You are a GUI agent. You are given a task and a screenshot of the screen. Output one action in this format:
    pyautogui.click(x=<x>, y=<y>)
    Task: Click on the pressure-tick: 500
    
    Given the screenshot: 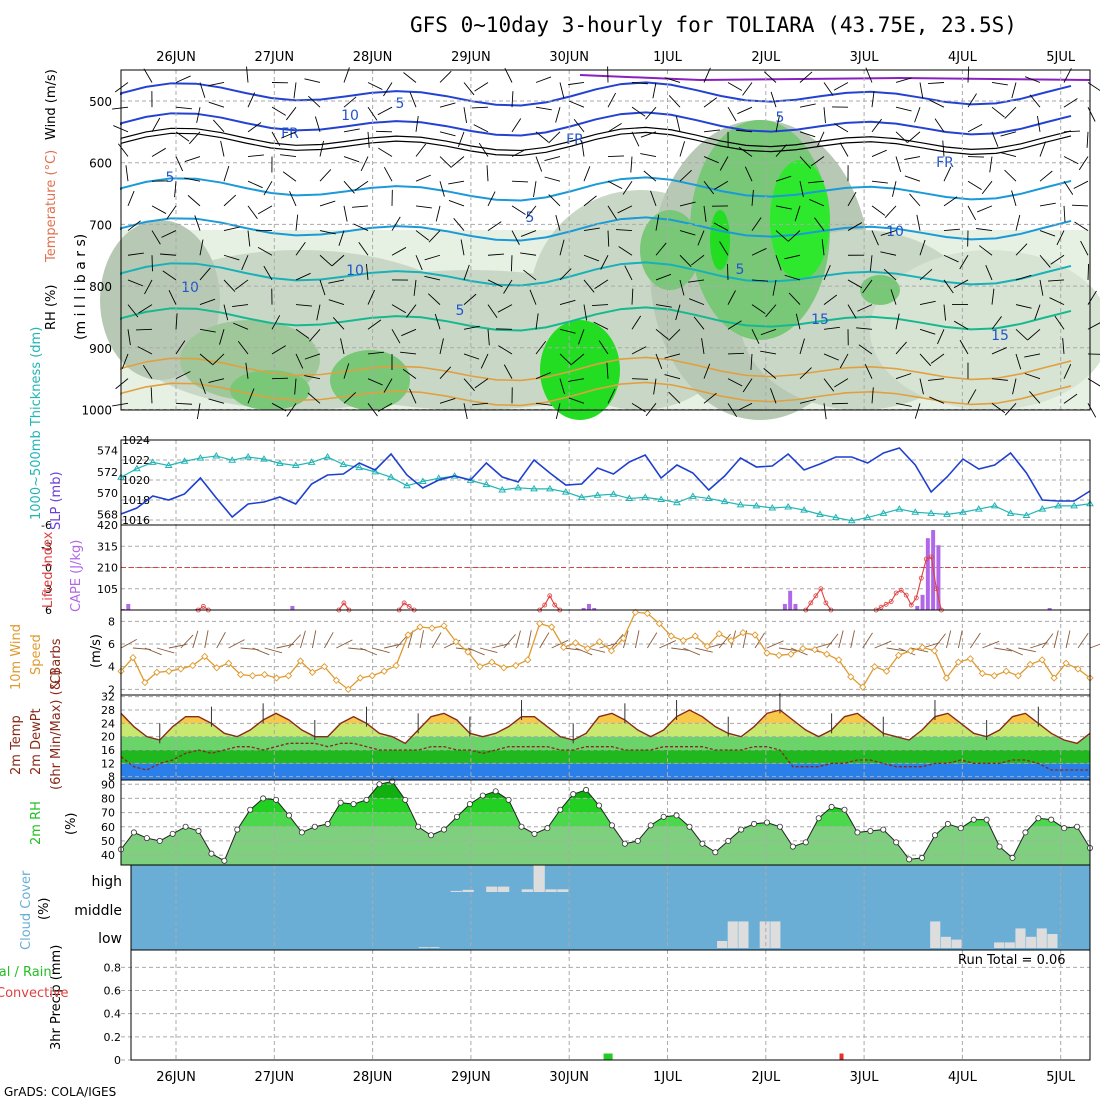 What is the action you would take?
    pyautogui.click(x=100, y=102)
    